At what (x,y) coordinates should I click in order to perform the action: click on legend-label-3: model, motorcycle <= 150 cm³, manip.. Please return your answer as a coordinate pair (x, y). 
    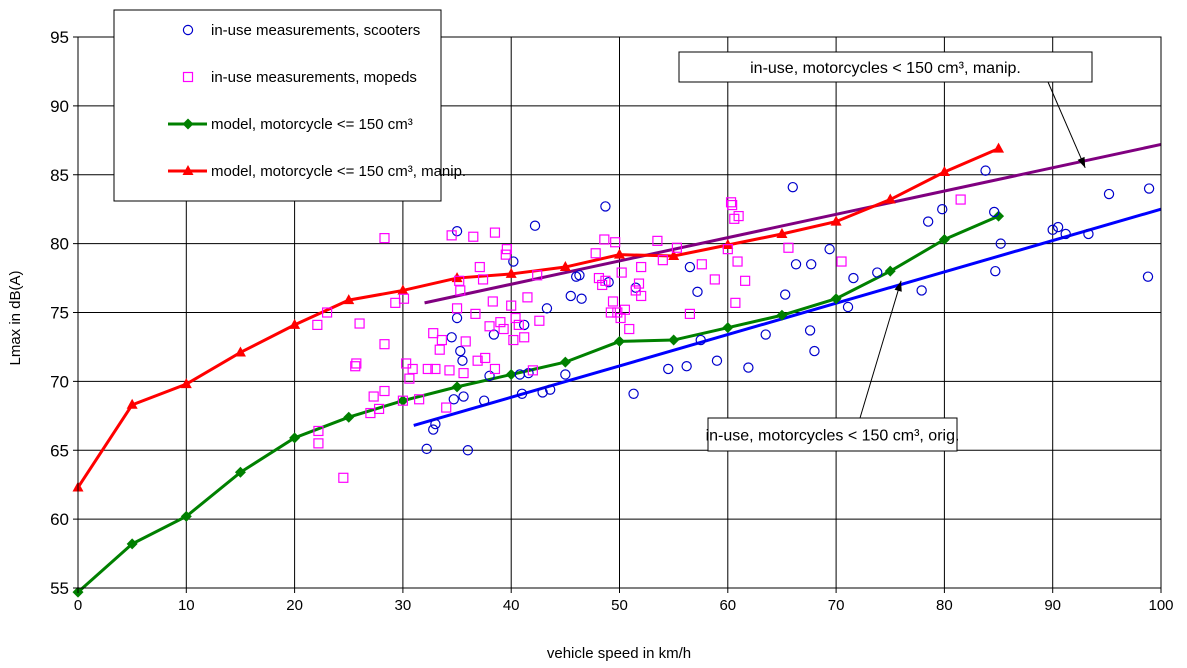
    Looking at the image, I should click on (338, 171).